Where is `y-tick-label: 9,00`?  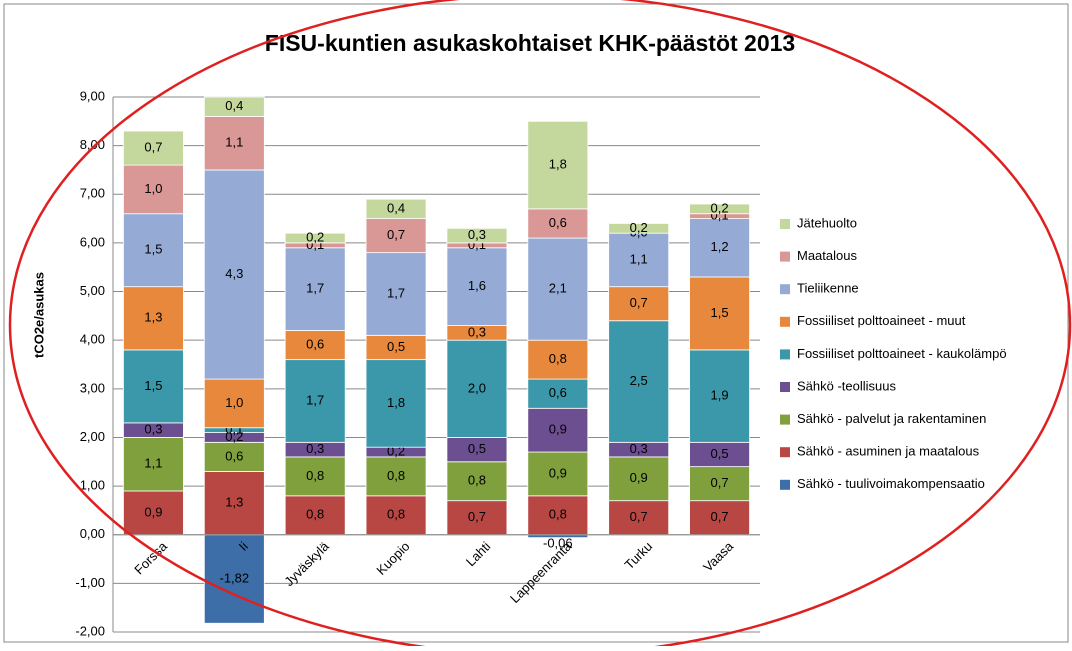
y-tick-label: 9,00 is located at coordinates (92, 95).